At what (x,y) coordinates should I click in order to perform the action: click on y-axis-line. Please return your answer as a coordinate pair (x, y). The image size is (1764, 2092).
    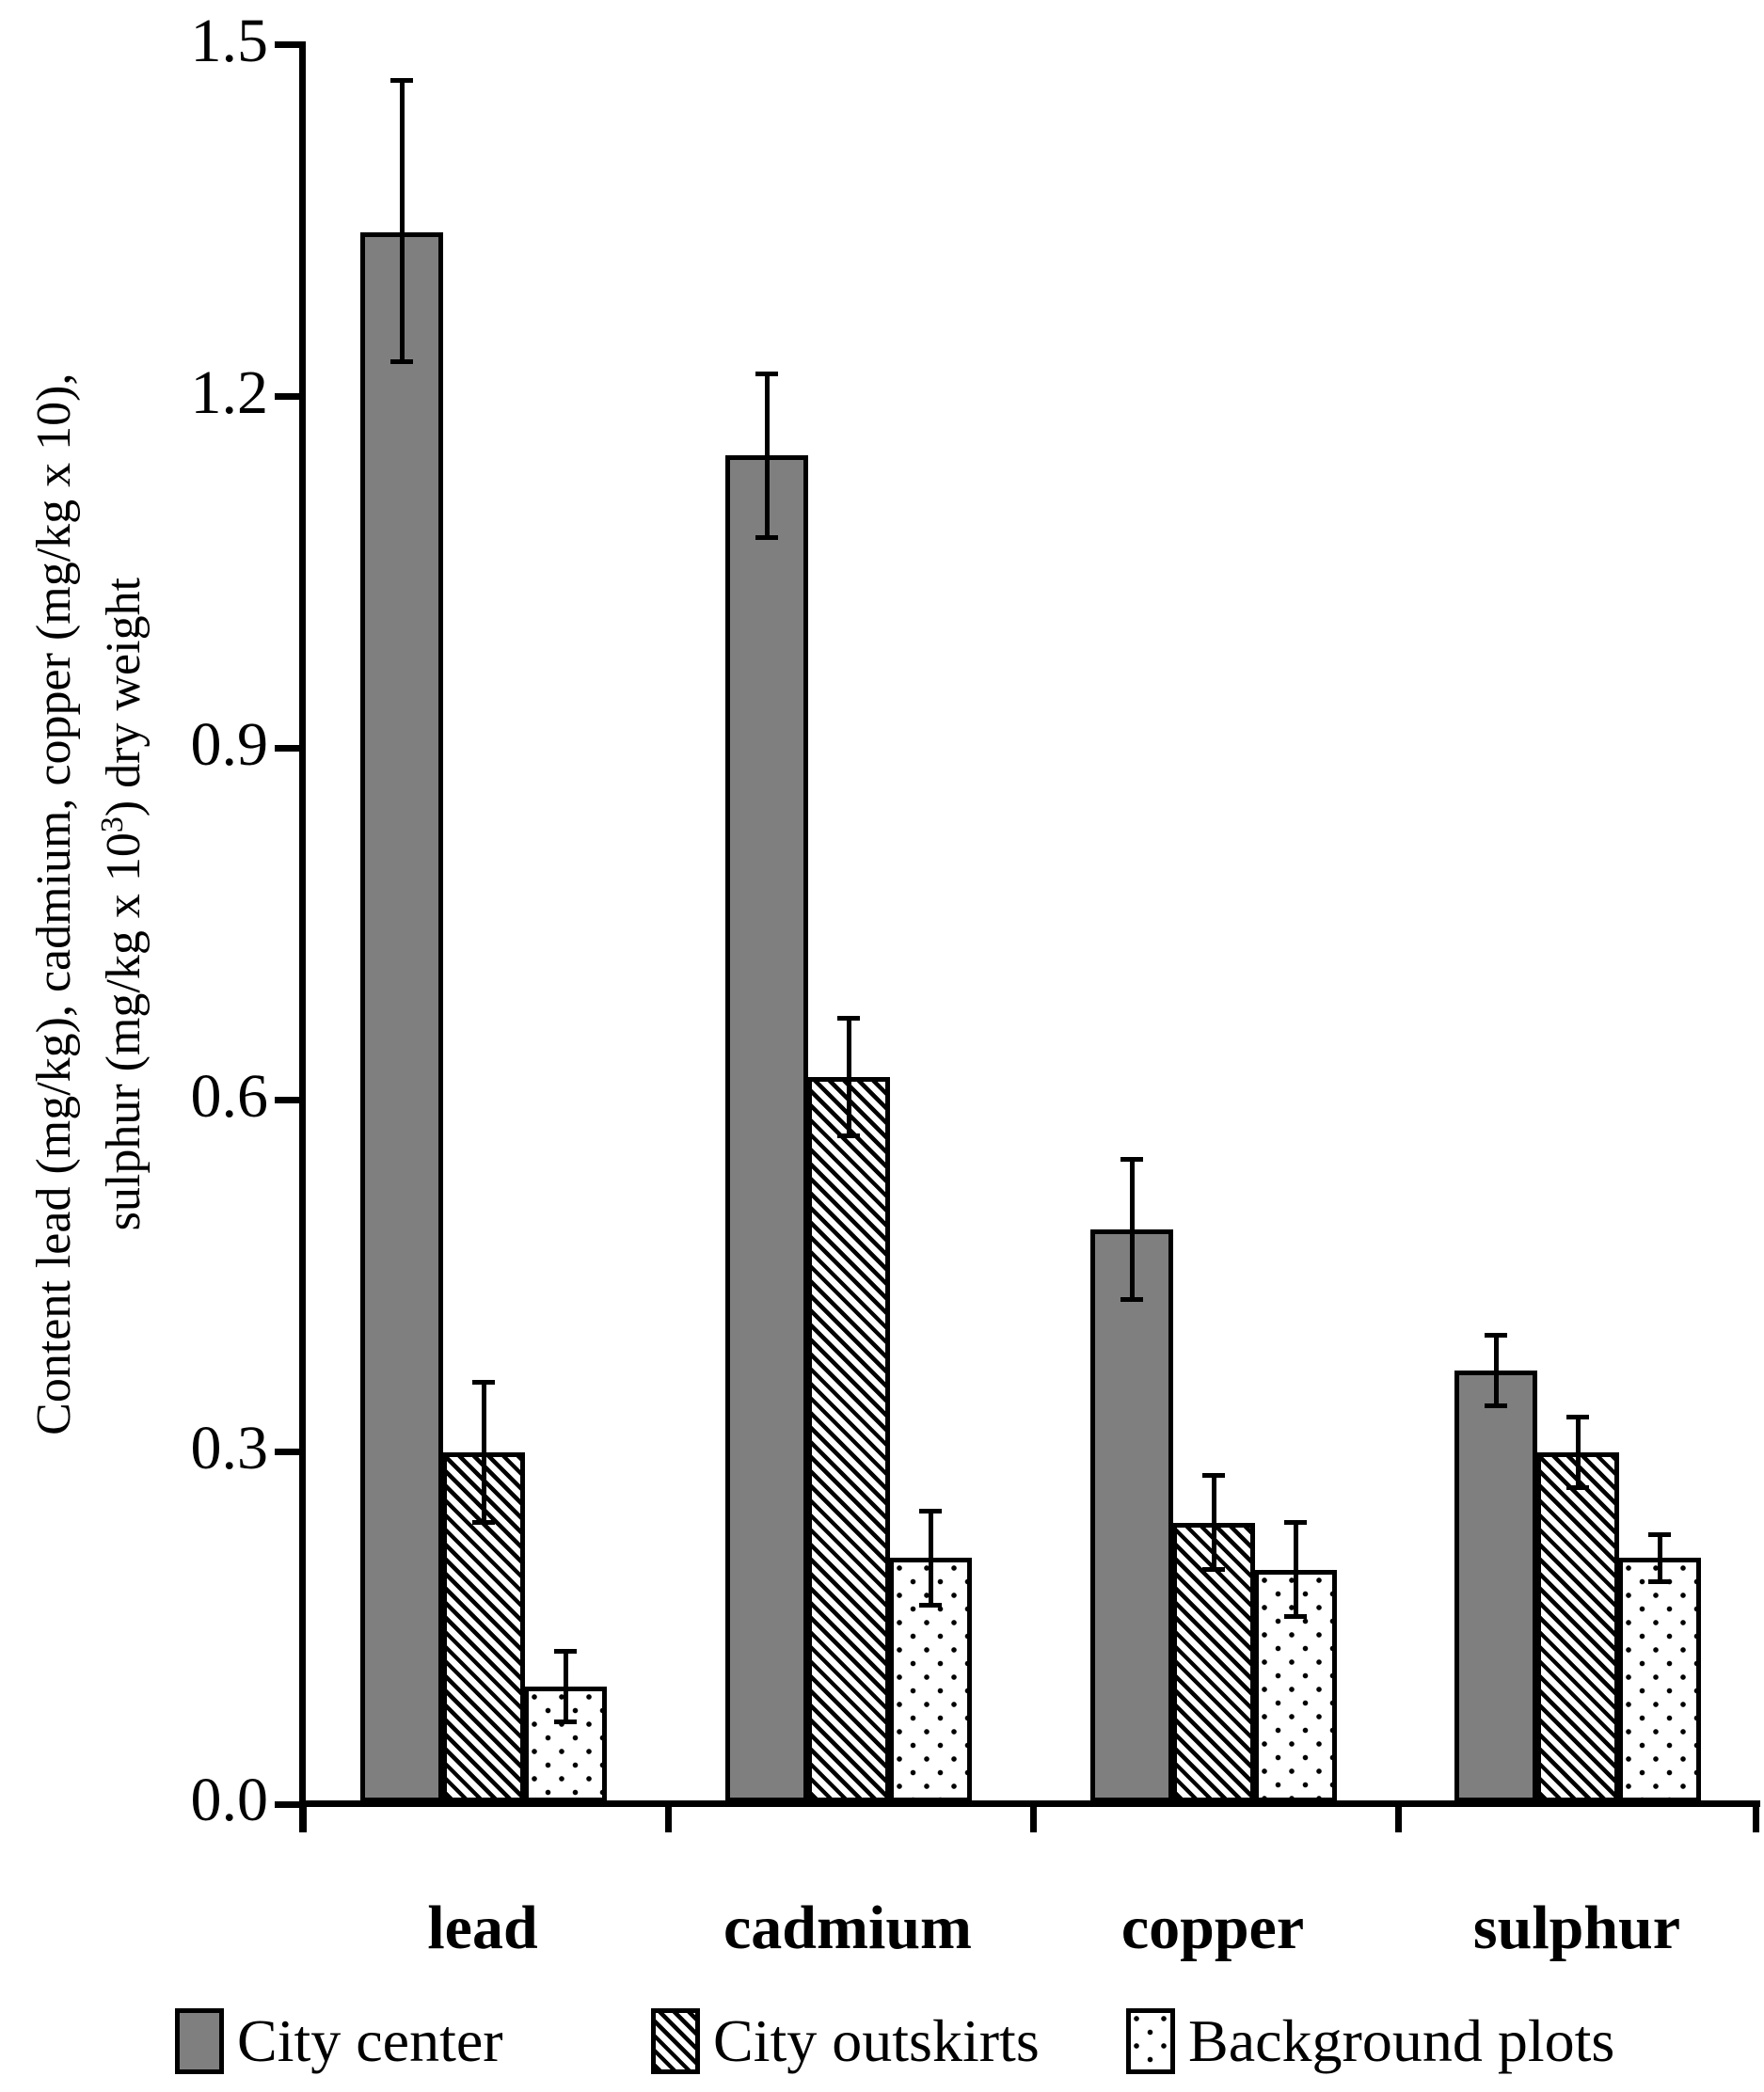
    Looking at the image, I should click on (302, 937).